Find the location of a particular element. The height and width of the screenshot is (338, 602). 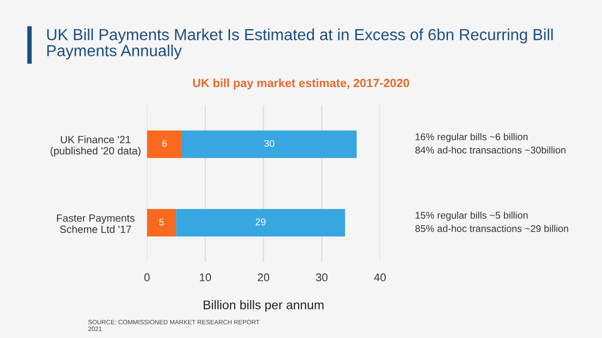

x-tick-label: 0 is located at coordinates (147, 277).